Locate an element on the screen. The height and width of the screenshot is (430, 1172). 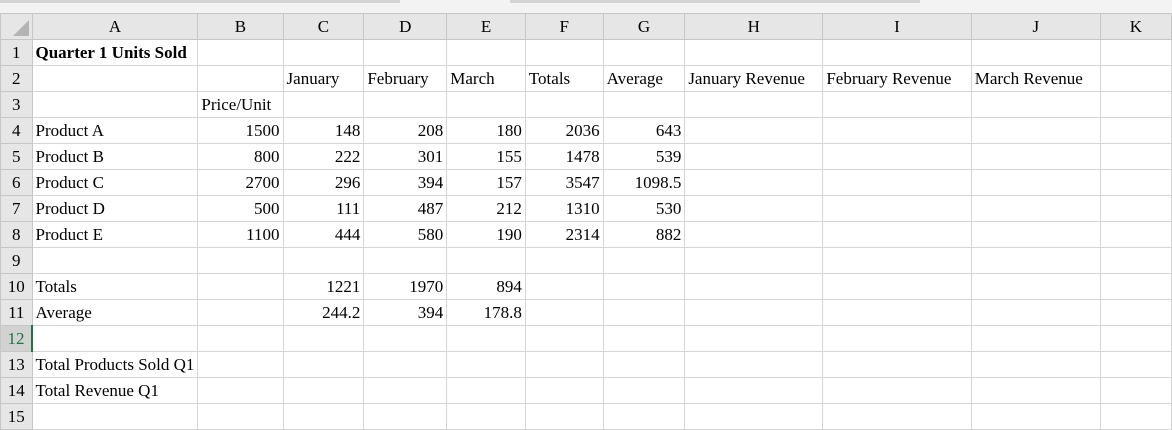
cell-C15 is located at coordinates (323, 416).